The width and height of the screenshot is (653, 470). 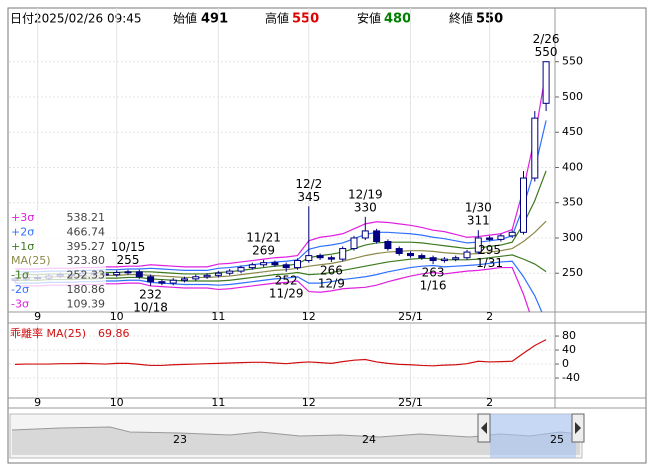 What do you see at coordinates (86, 303) in the screenshot?
I see `legend-value: 109.39` at bounding box center [86, 303].